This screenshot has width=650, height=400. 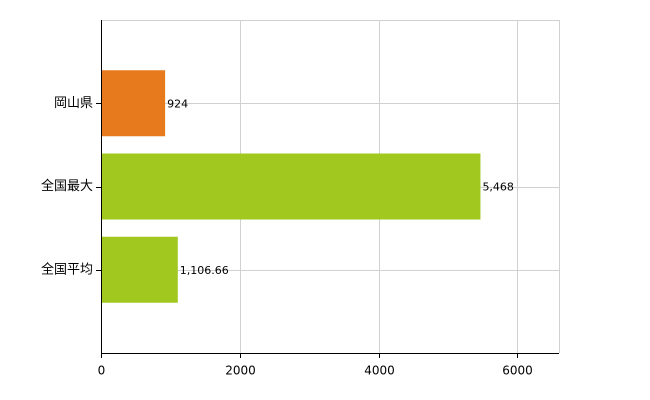 What do you see at coordinates (204, 270) in the screenshot?
I see `value-label: 1,106.66` at bounding box center [204, 270].